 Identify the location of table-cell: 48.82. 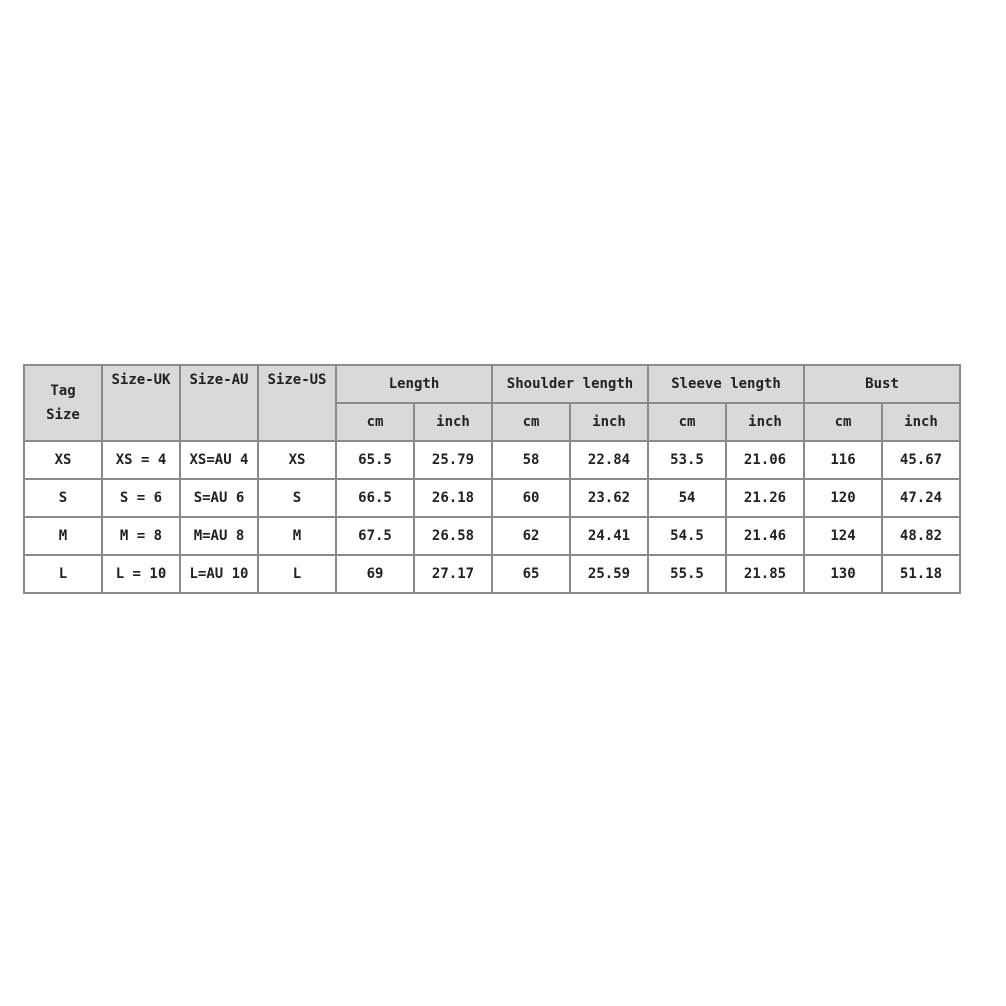
(921, 536).